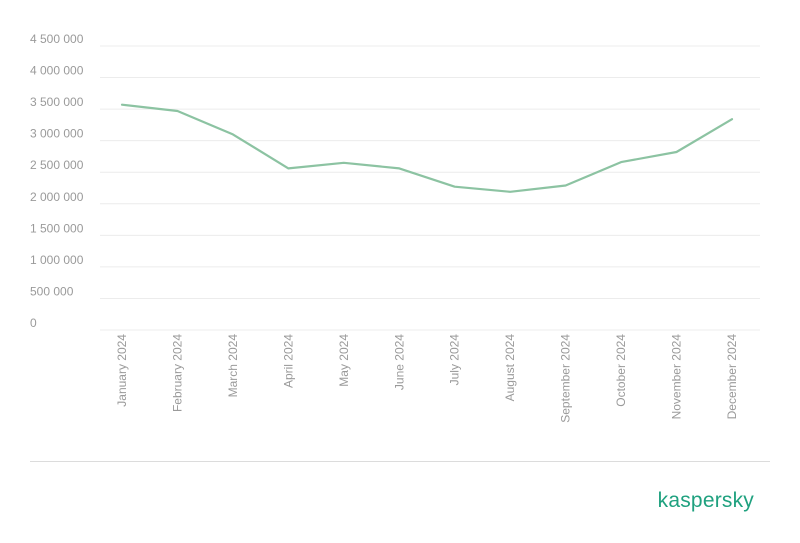 This screenshot has width=800, height=543. Describe the element at coordinates (57, 102) in the screenshot. I see `y-tick-label: 3 500 000` at that location.